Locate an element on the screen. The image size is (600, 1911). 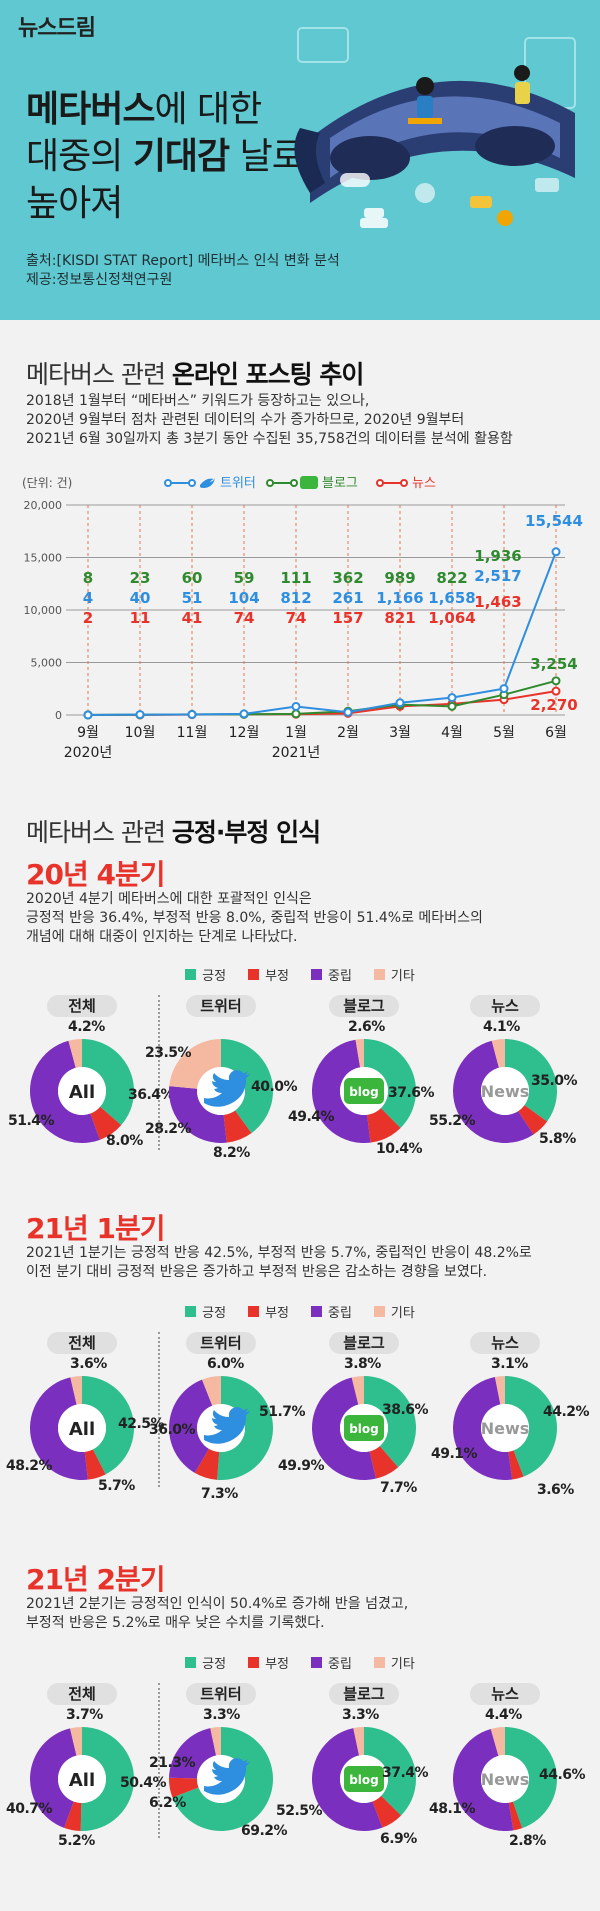
data-label: 59 is located at coordinates (244, 578).